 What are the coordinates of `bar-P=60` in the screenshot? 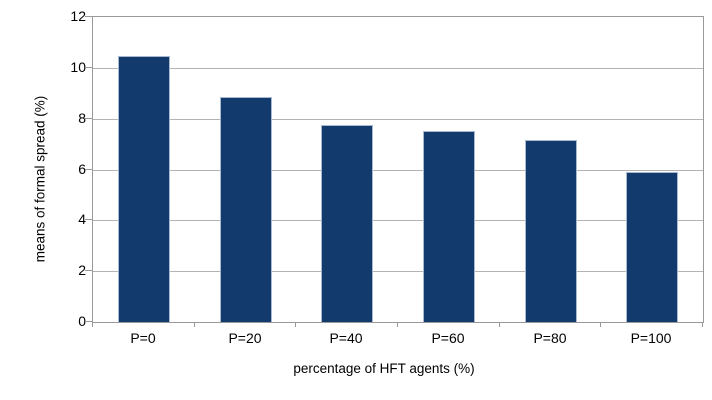 It's located at (449, 226).